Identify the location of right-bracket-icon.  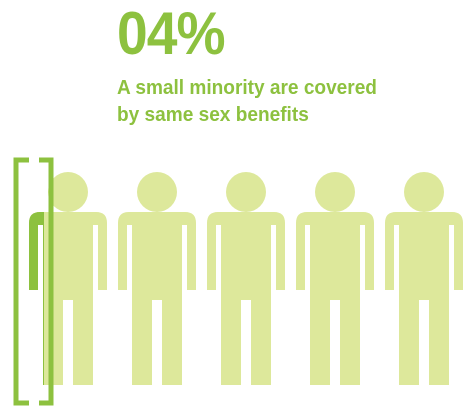
(46, 281).